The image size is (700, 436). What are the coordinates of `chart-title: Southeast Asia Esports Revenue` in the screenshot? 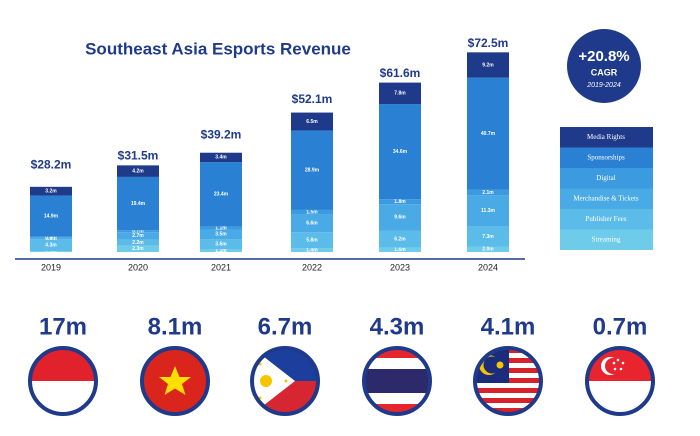 It's located at (218, 48).